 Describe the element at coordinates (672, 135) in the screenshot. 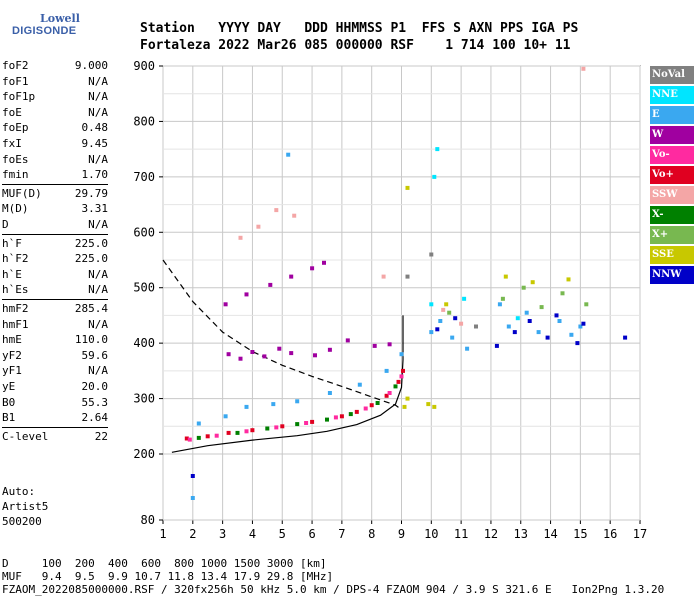

I see `legend-item: W` at that location.